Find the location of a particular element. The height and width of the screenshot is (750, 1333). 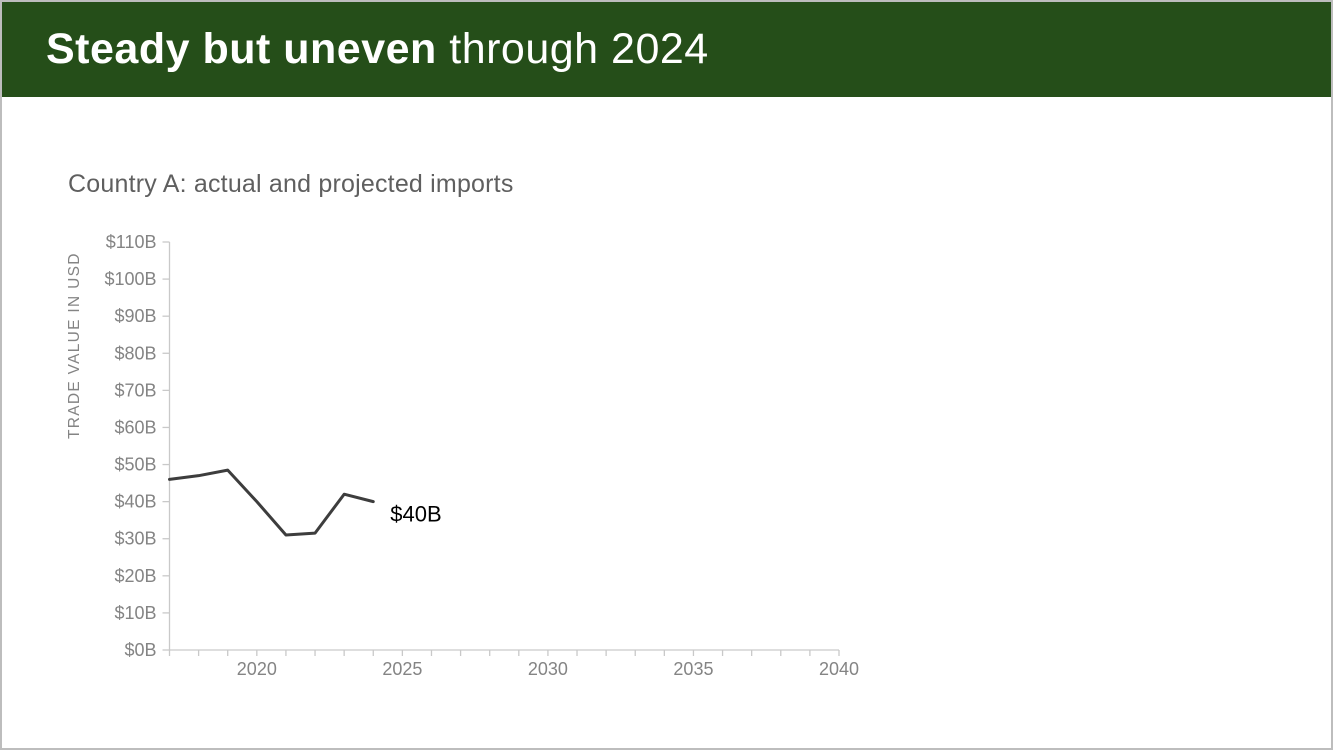

x-tick-label: 2030 is located at coordinates (548, 669).